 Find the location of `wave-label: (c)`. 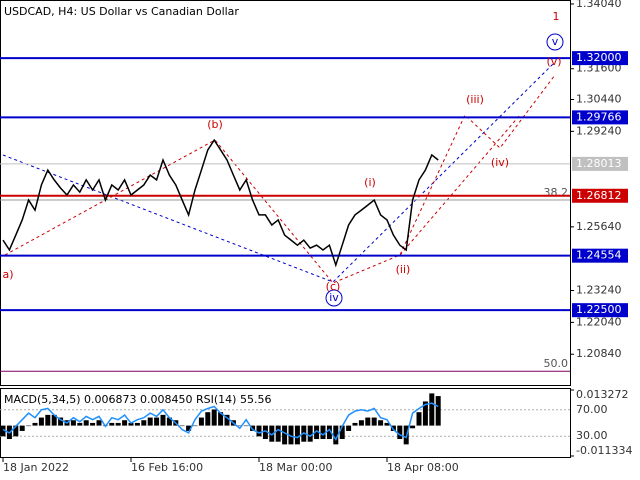

wave-label: (c) is located at coordinates (333, 286).